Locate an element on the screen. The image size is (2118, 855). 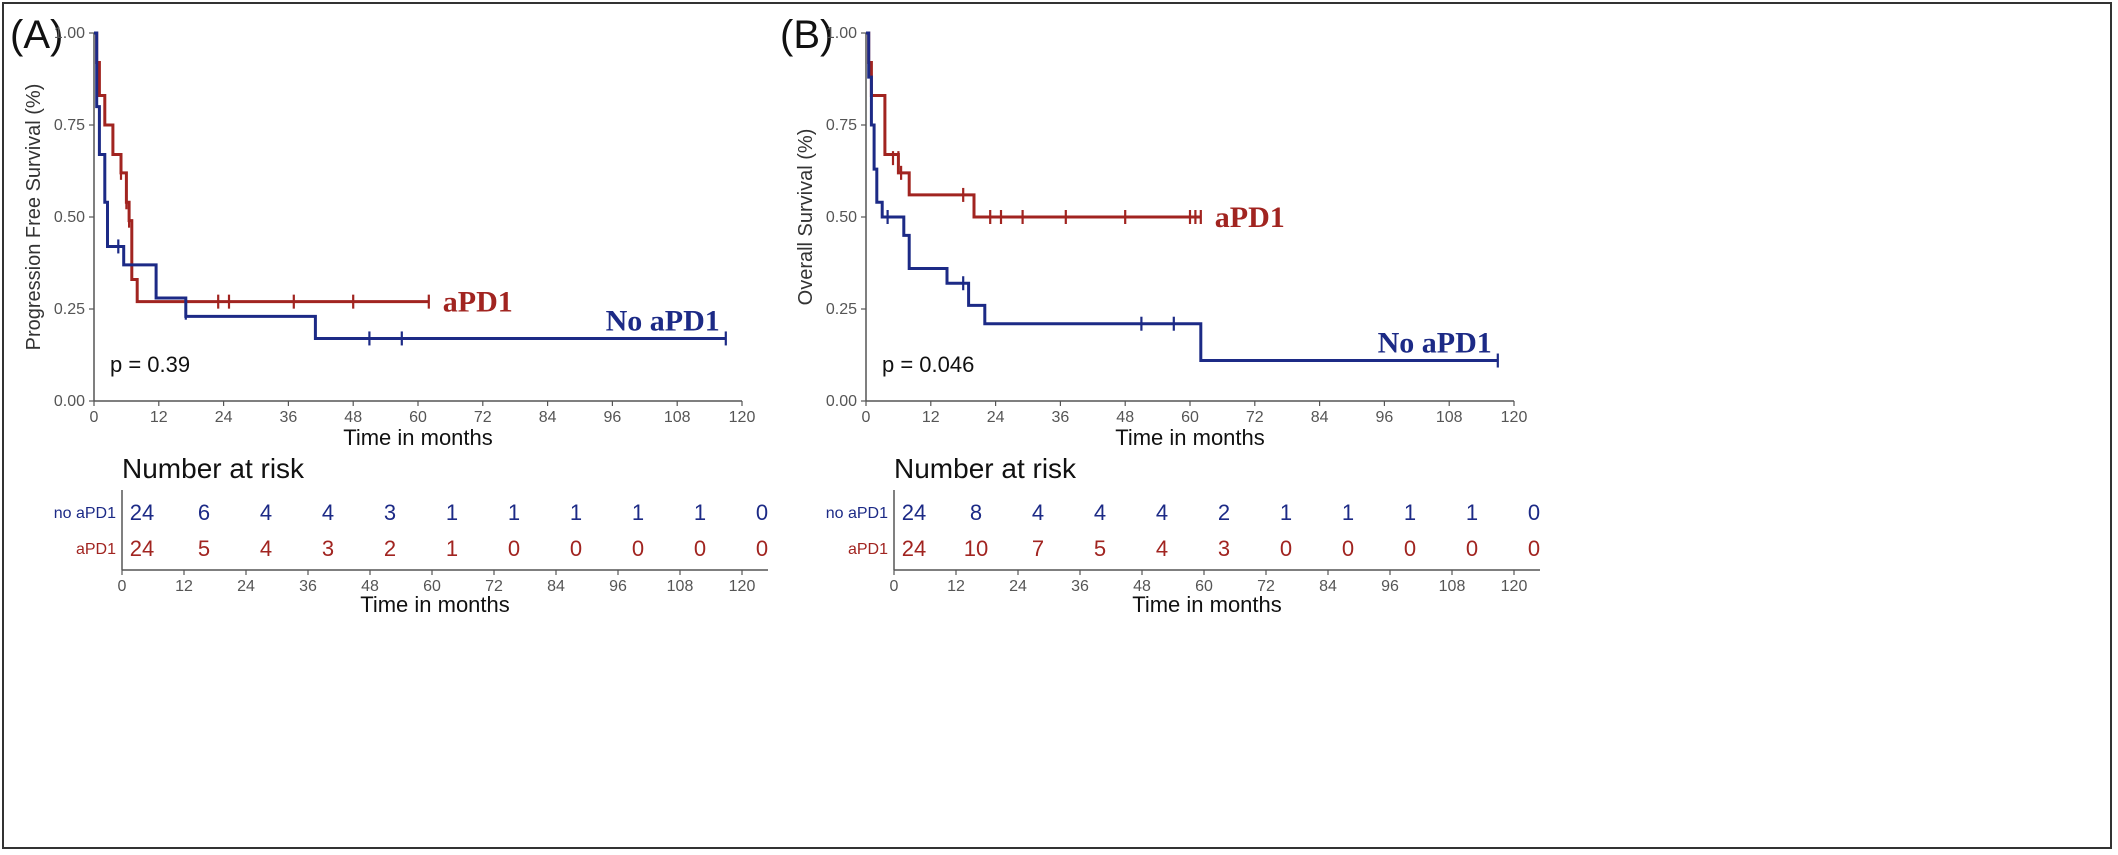
panel-b-y-tick-label: 0.50 is located at coordinates (841, 217).